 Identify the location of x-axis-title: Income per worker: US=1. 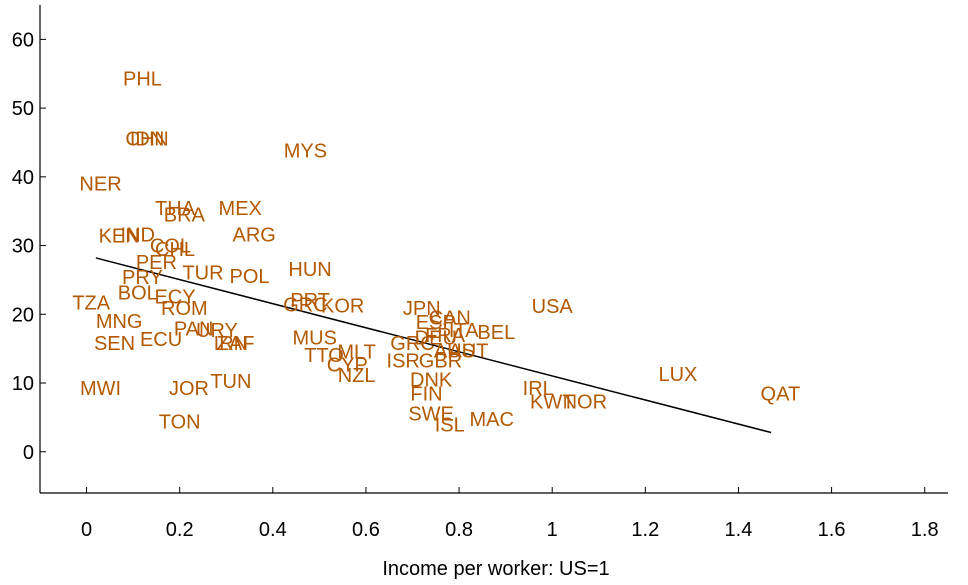
(495, 569).